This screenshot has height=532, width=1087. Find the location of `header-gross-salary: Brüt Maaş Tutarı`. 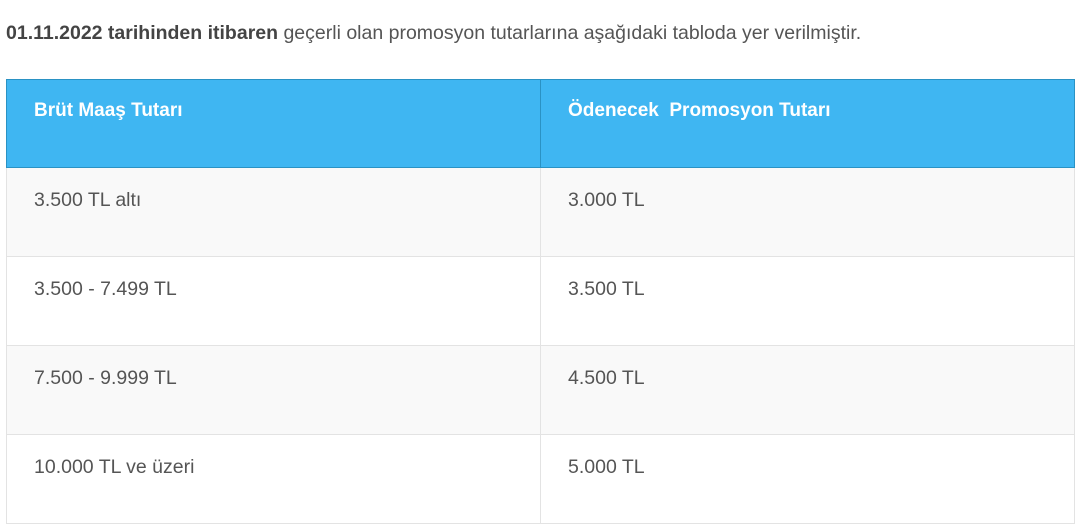

header-gross-salary: Brüt Maaş Tutarı is located at coordinates (273, 123).